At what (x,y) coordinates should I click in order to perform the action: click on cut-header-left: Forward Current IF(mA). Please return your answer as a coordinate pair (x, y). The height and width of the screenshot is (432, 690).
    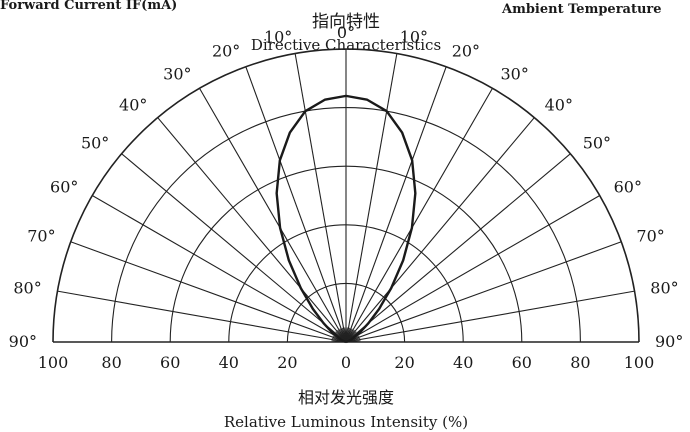
    Looking at the image, I should click on (88, 6).